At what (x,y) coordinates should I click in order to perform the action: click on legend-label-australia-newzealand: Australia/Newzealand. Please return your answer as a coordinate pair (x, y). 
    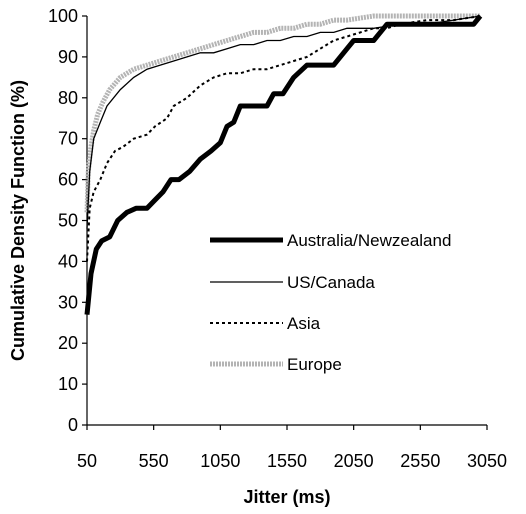
    Looking at the image, I should click on (369, 240).